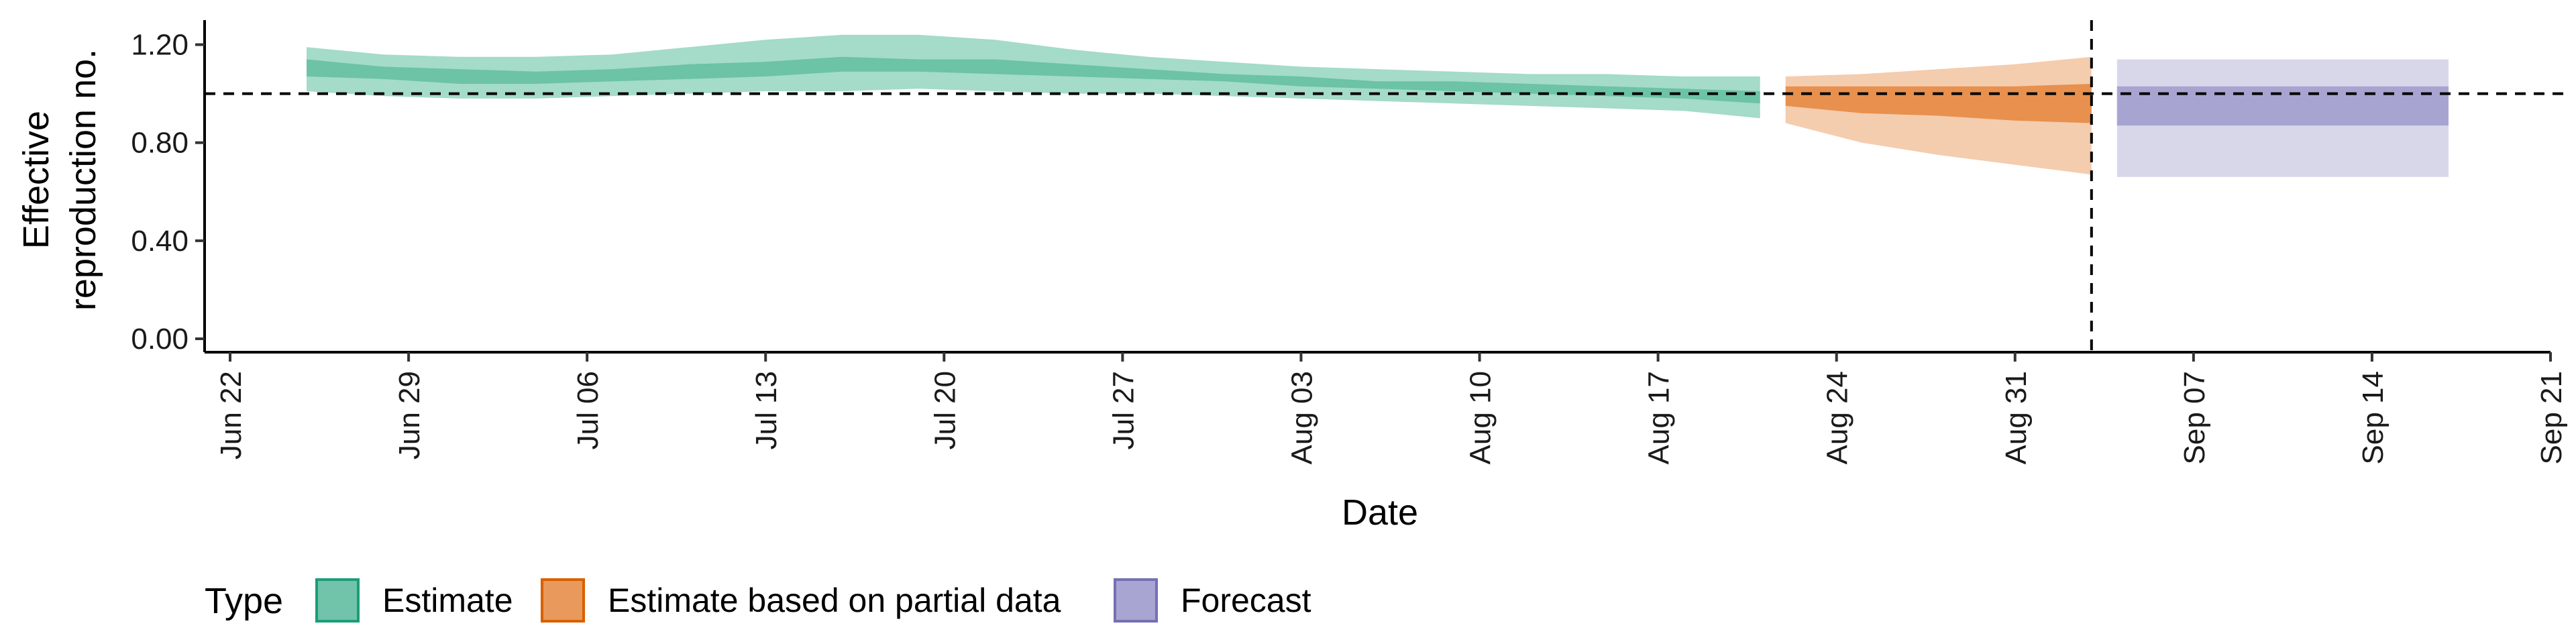 The image size is (2576, 644). I want to click on x-tick-label: Sep 07, so click(2194, 417).